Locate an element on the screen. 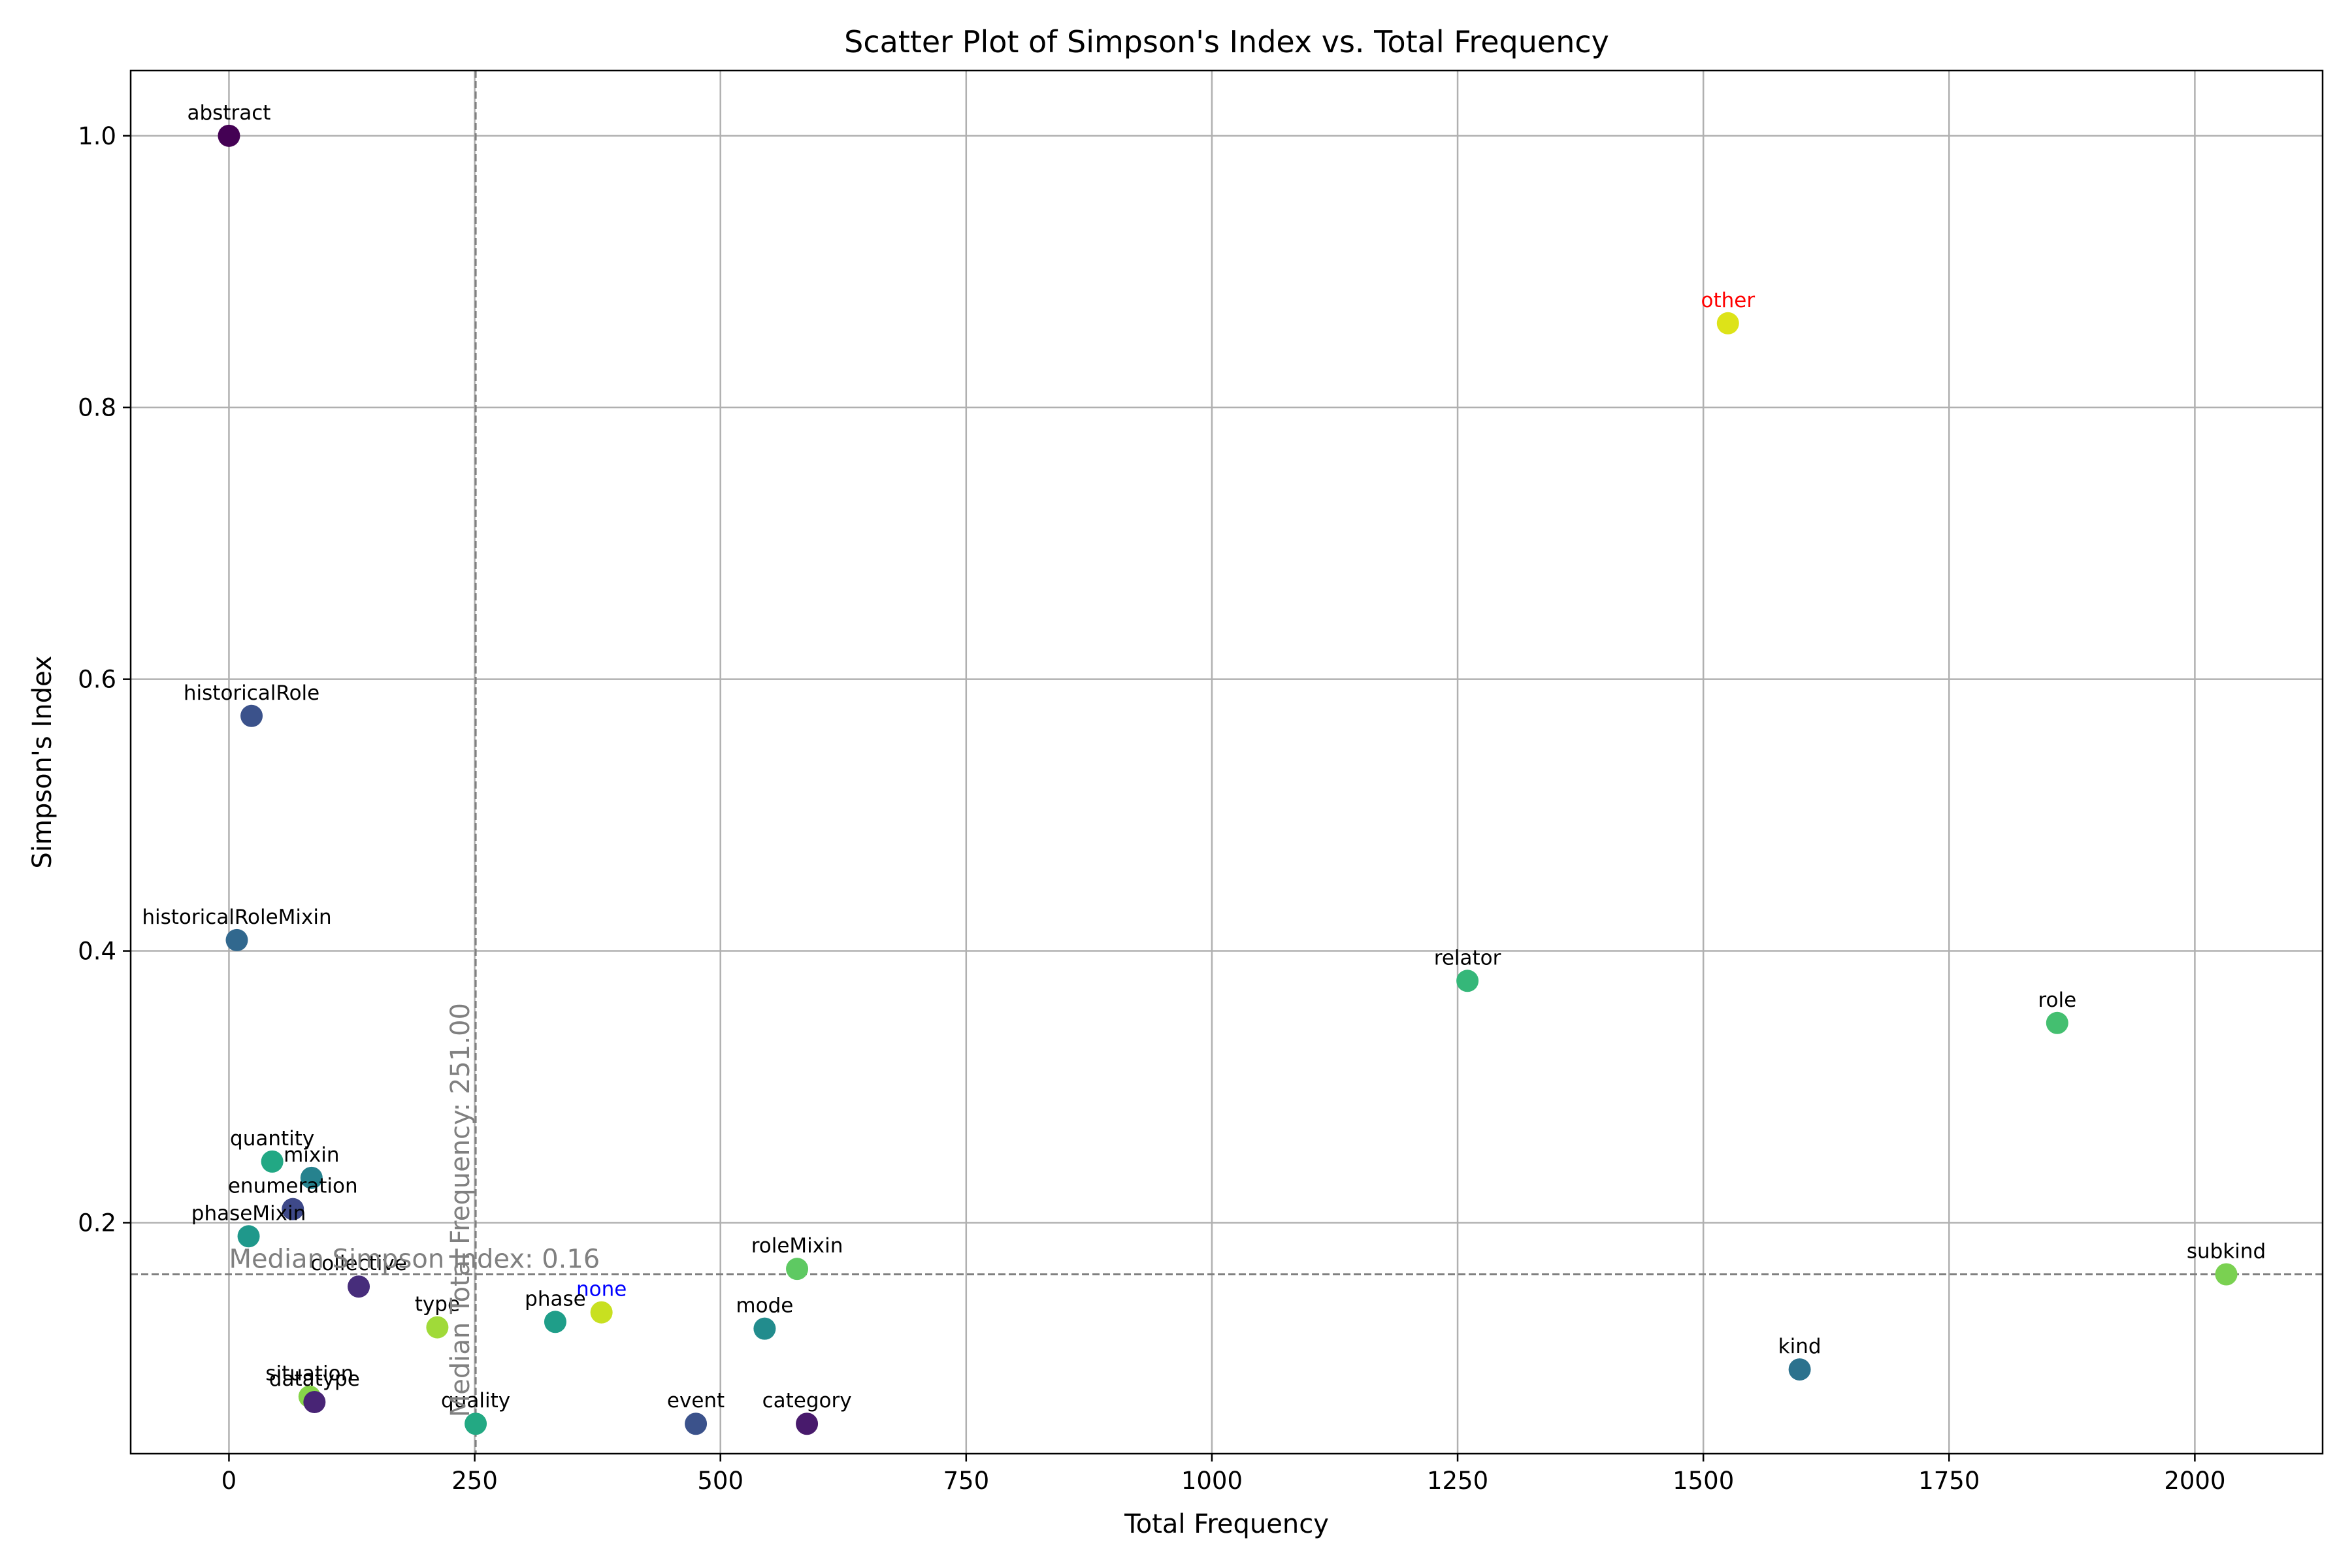 The width and height of the screenshot is (2352, 1568). point-subkind is located at coordinates (2226, 1274).